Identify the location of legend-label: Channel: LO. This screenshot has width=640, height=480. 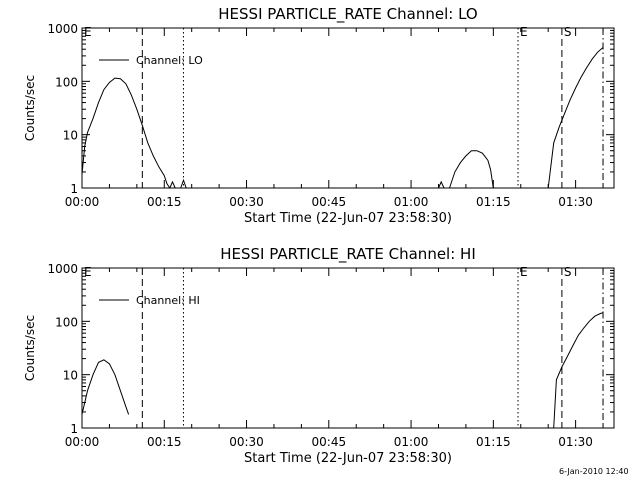
(169, 60).